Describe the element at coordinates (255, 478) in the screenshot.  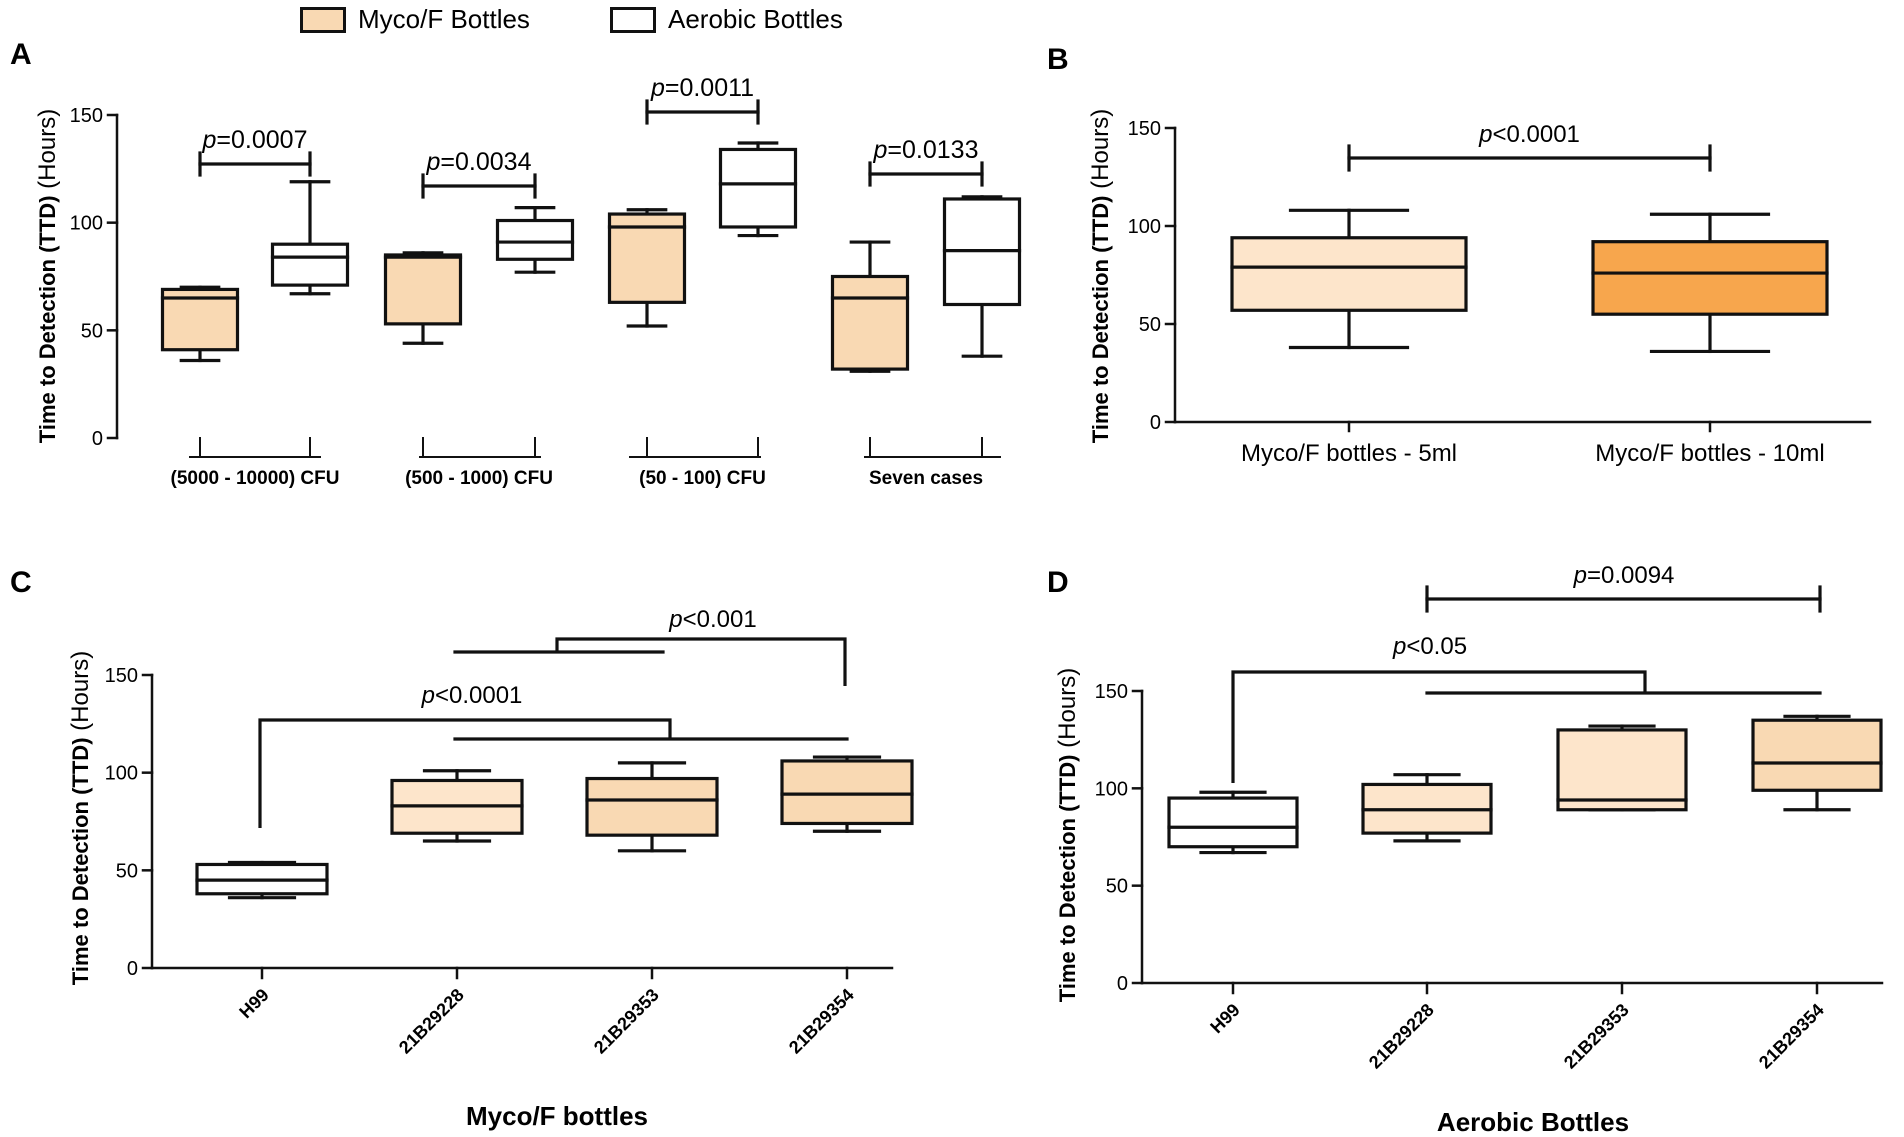
I see `panel-a-category-label-0: (5000 - 10000) CFU` at that location.